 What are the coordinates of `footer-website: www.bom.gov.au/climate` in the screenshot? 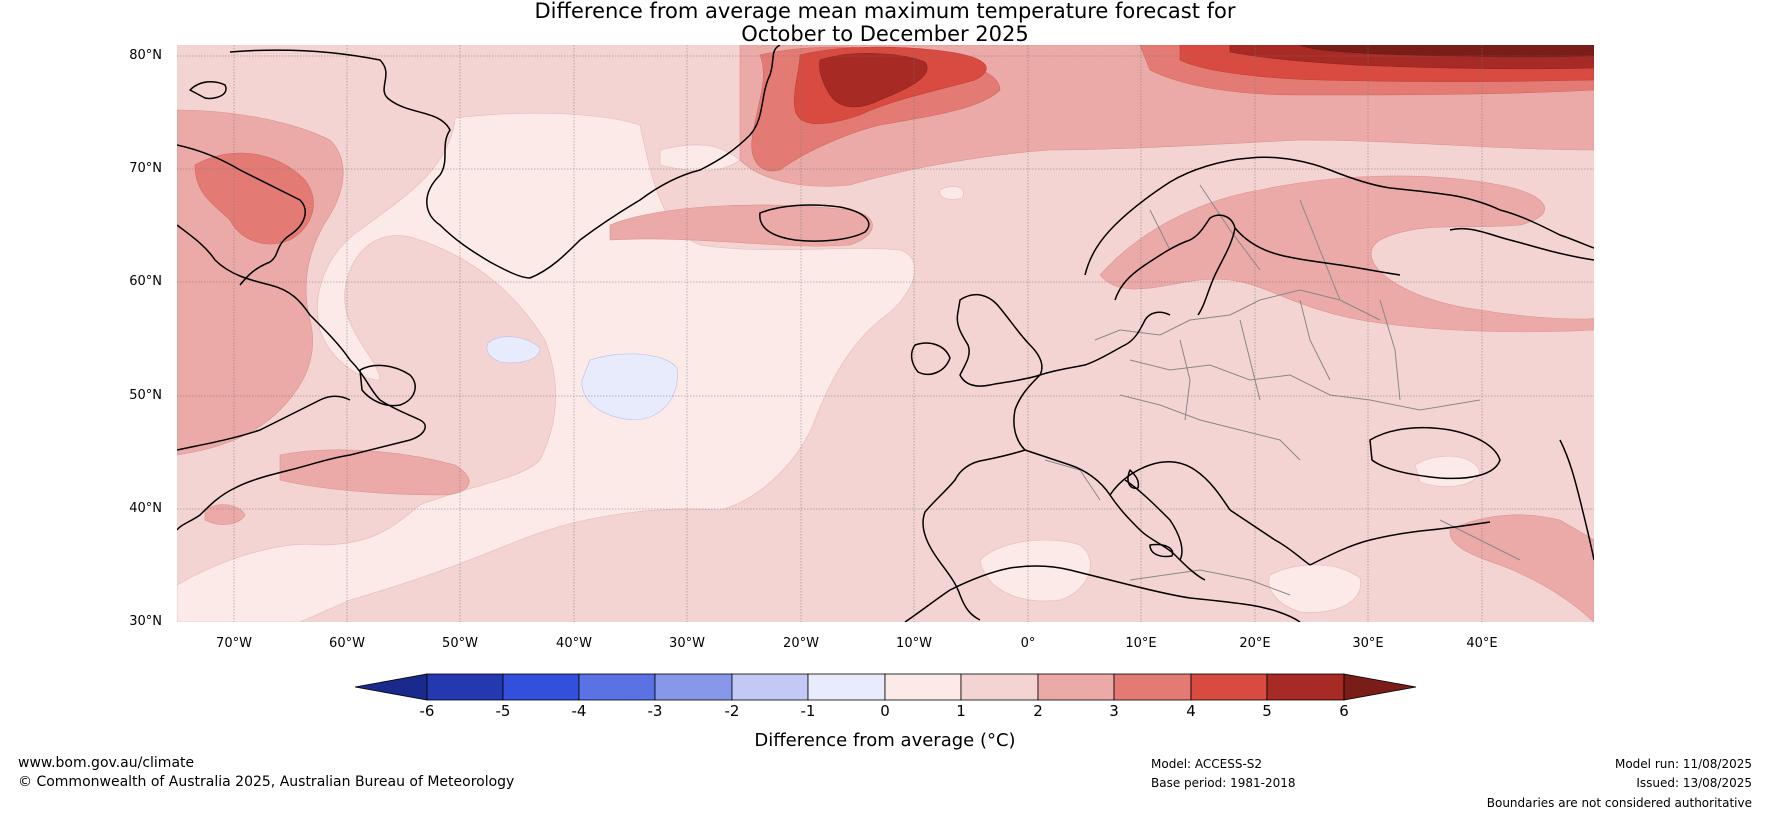 It's located at (106, 763).